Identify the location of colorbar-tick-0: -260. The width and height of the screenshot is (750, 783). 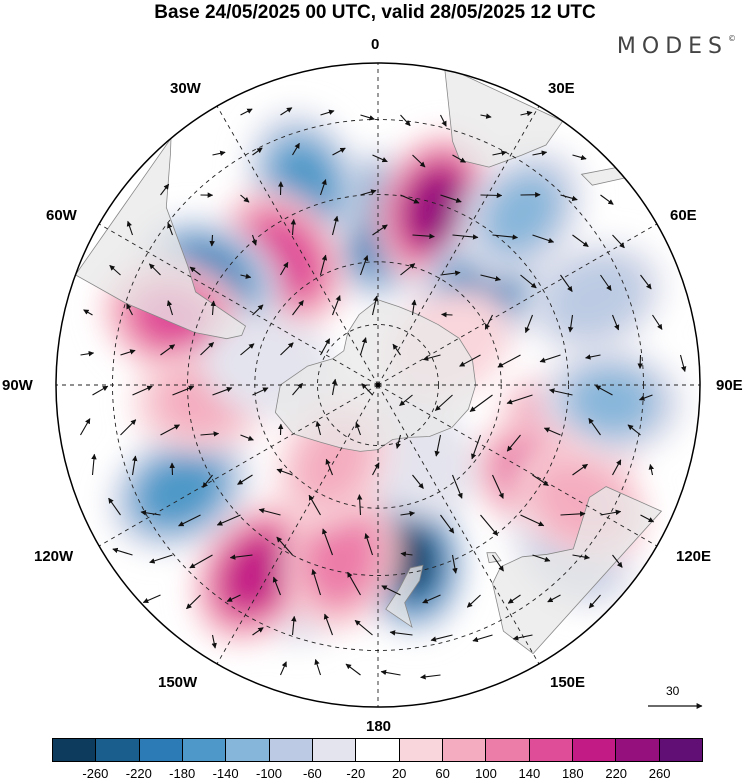
(95, 773).